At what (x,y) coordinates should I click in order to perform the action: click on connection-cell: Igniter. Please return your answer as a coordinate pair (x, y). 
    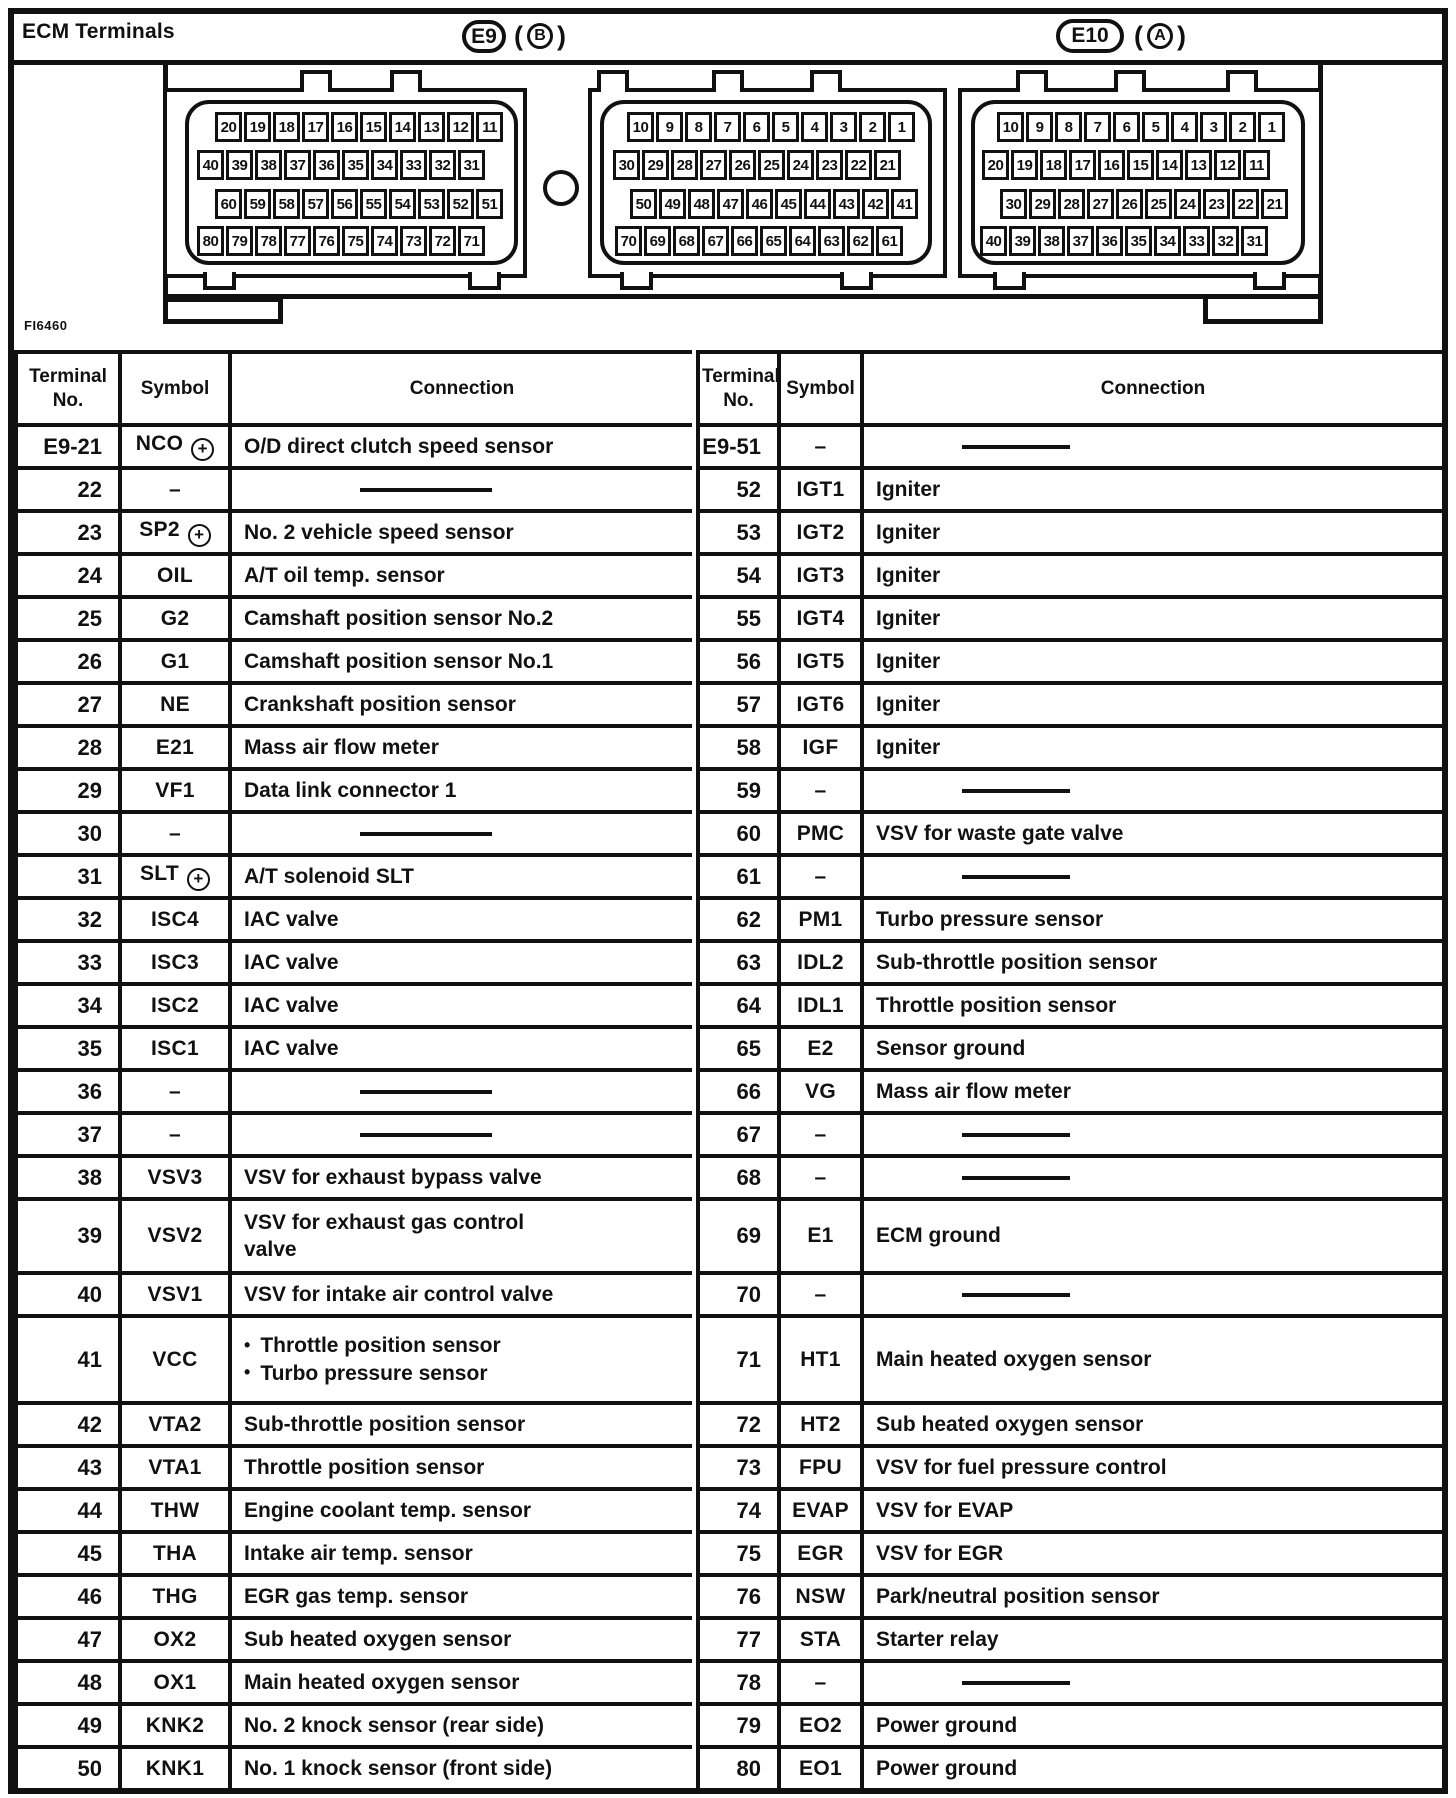
    Looking at the image, I should click on (1151, 618).